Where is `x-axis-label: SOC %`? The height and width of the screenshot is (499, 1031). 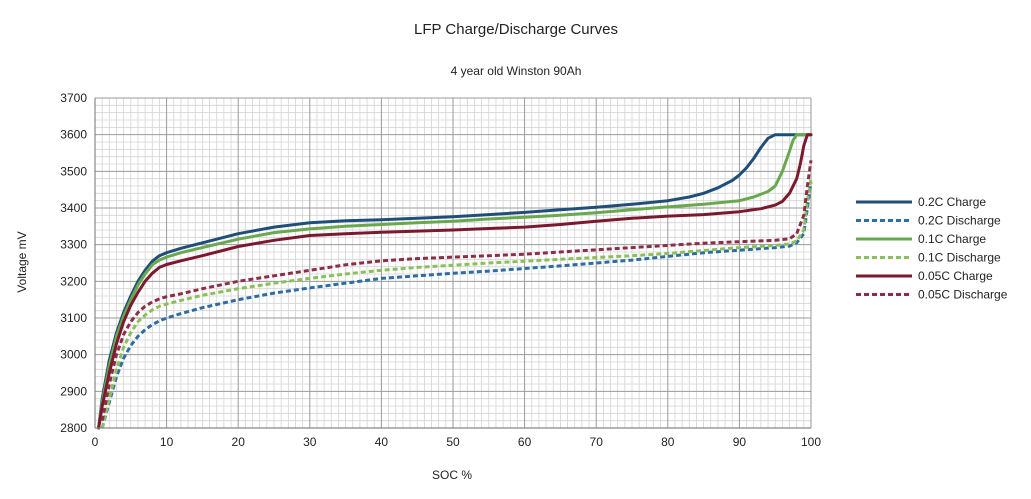 x-axis-label: SOC % is located at coordinates (452, 475).